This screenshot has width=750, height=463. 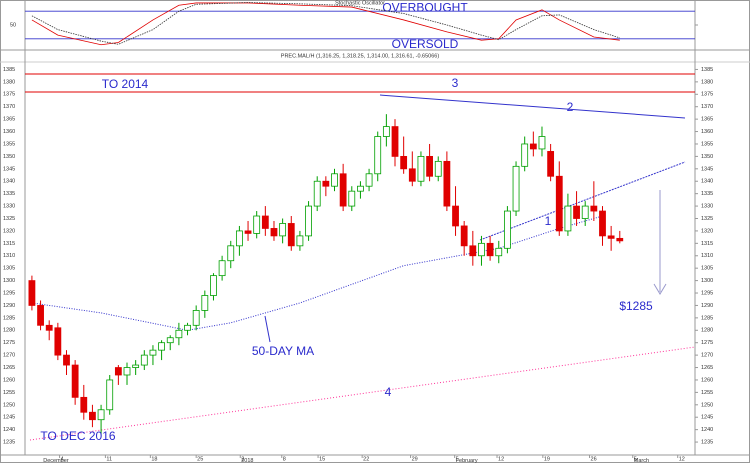 I want to click on y-tick-label: 1310, so click(x=707, y=256).